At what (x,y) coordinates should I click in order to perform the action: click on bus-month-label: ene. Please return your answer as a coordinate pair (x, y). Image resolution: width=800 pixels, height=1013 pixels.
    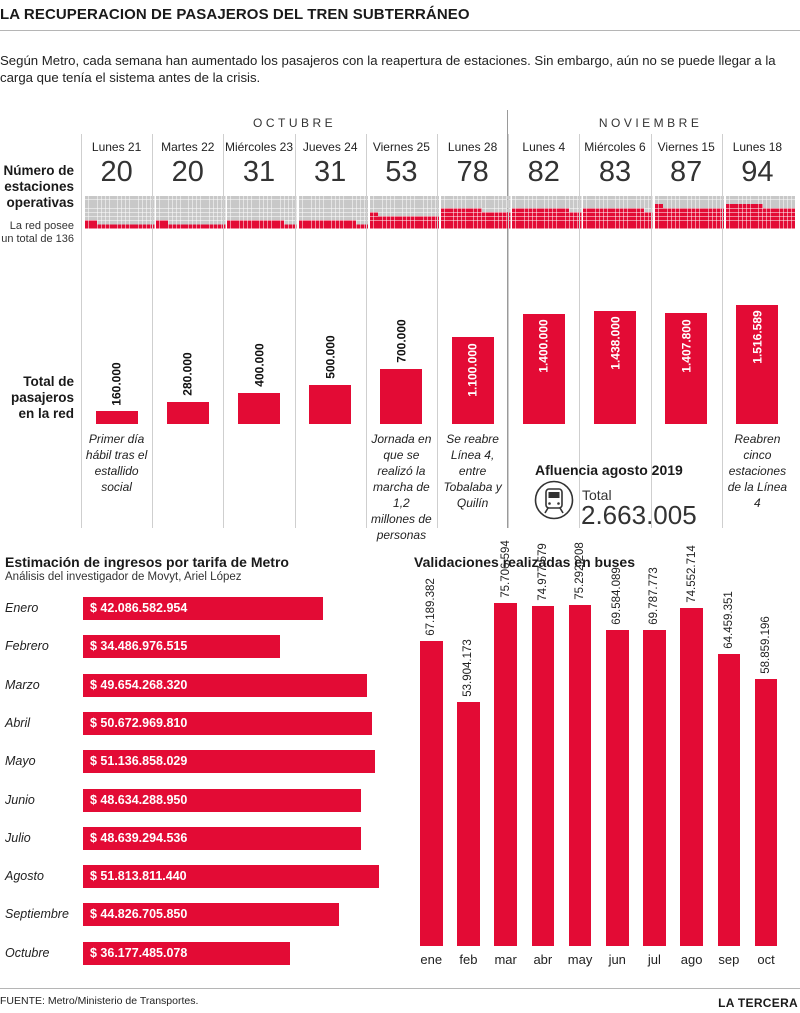
    Looking at the image, I should click on (431, 959).